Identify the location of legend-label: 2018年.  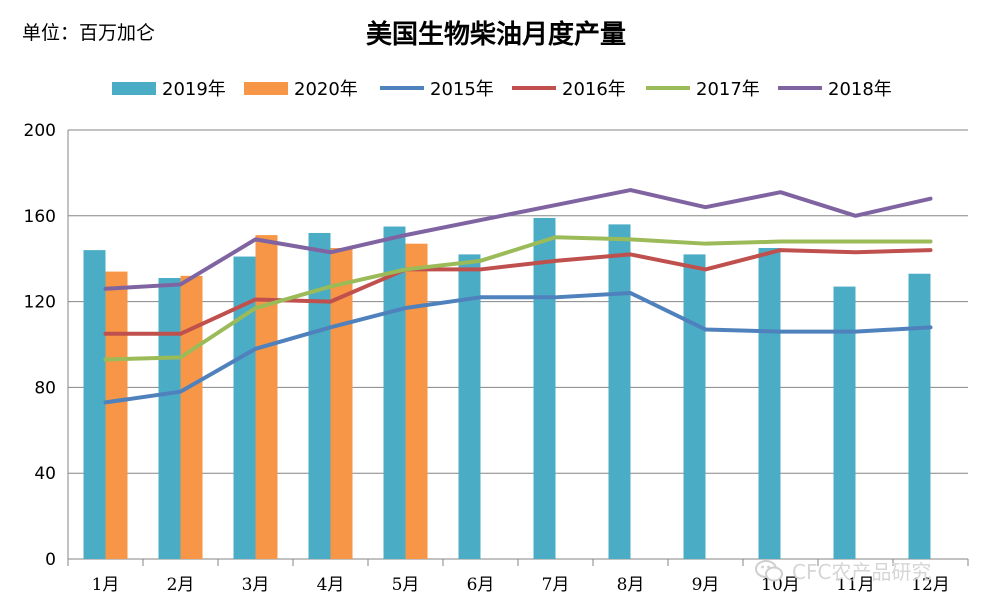
(860, 89).